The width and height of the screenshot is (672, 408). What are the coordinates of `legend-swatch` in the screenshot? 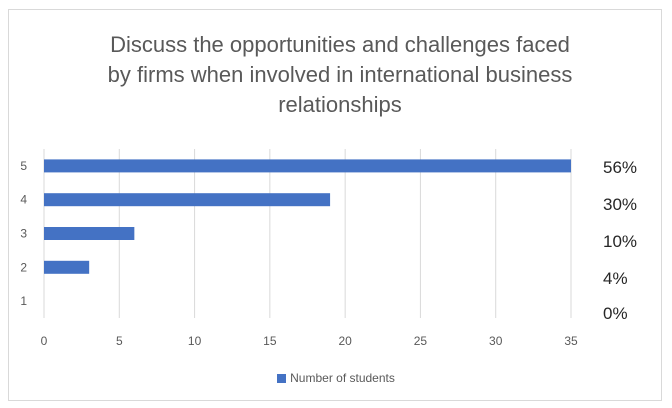 It's located at (282, 378).